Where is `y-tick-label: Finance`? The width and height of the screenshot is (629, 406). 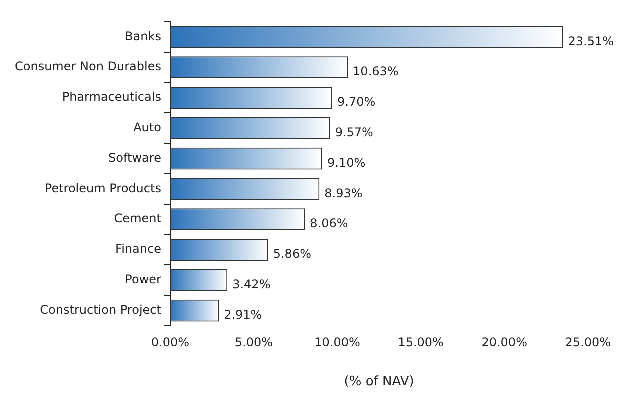 y-tick-label: Finance is located at coordinates (139, 249).